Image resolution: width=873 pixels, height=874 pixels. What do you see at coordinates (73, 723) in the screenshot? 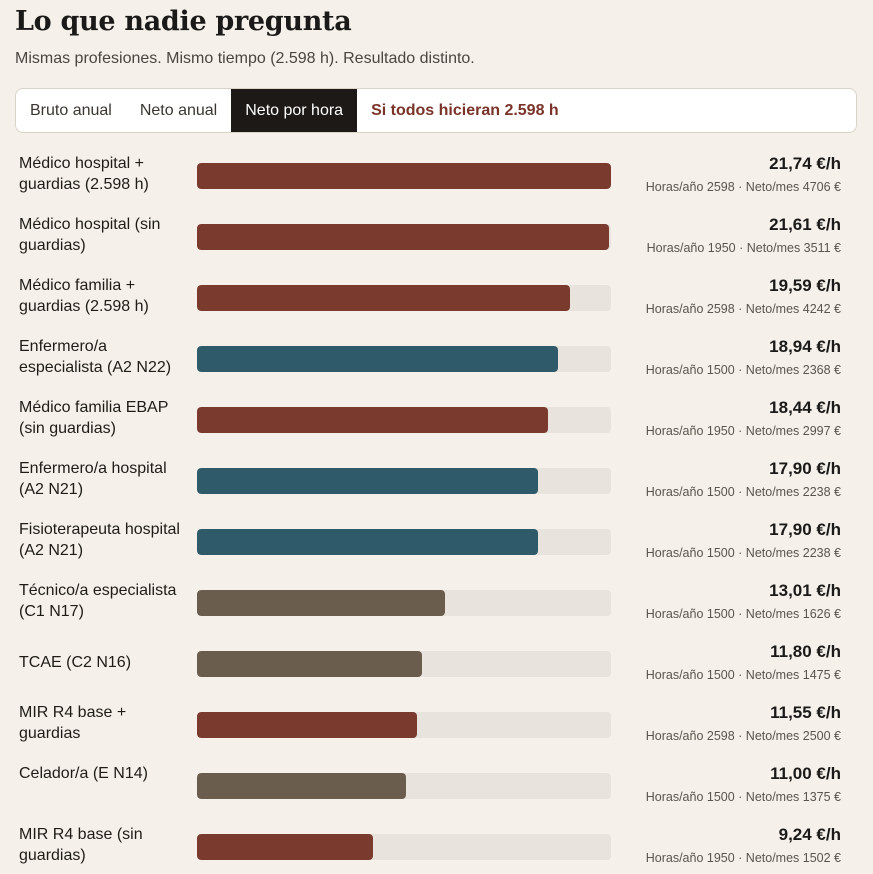
I see `category-label: MIR R4 base + guardias` at bounding box center [73, 723].